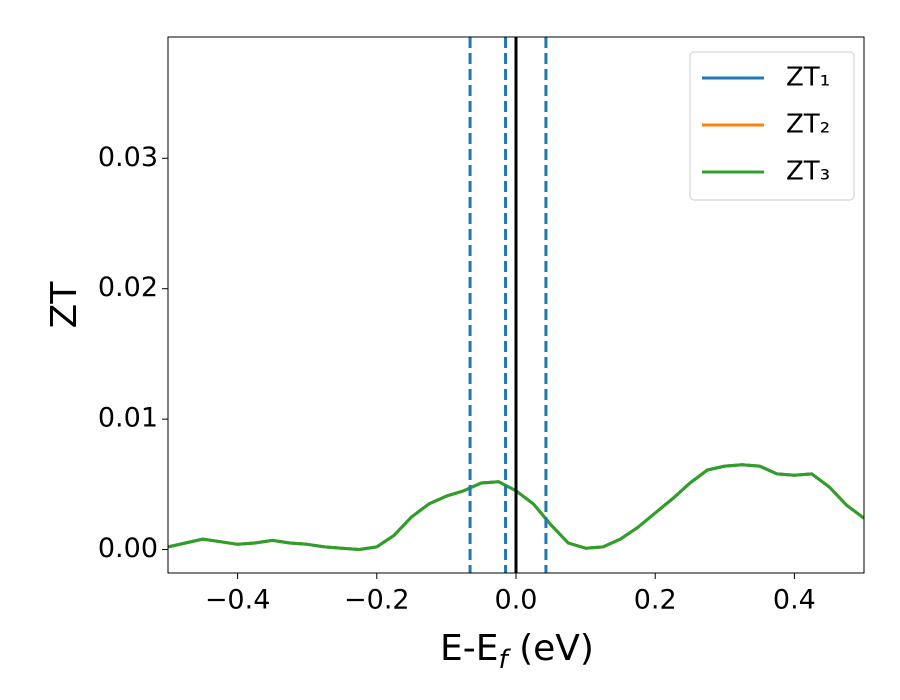 The image size is (900, 700). I want to click on x-label-main: E-E, so click(469, 648).